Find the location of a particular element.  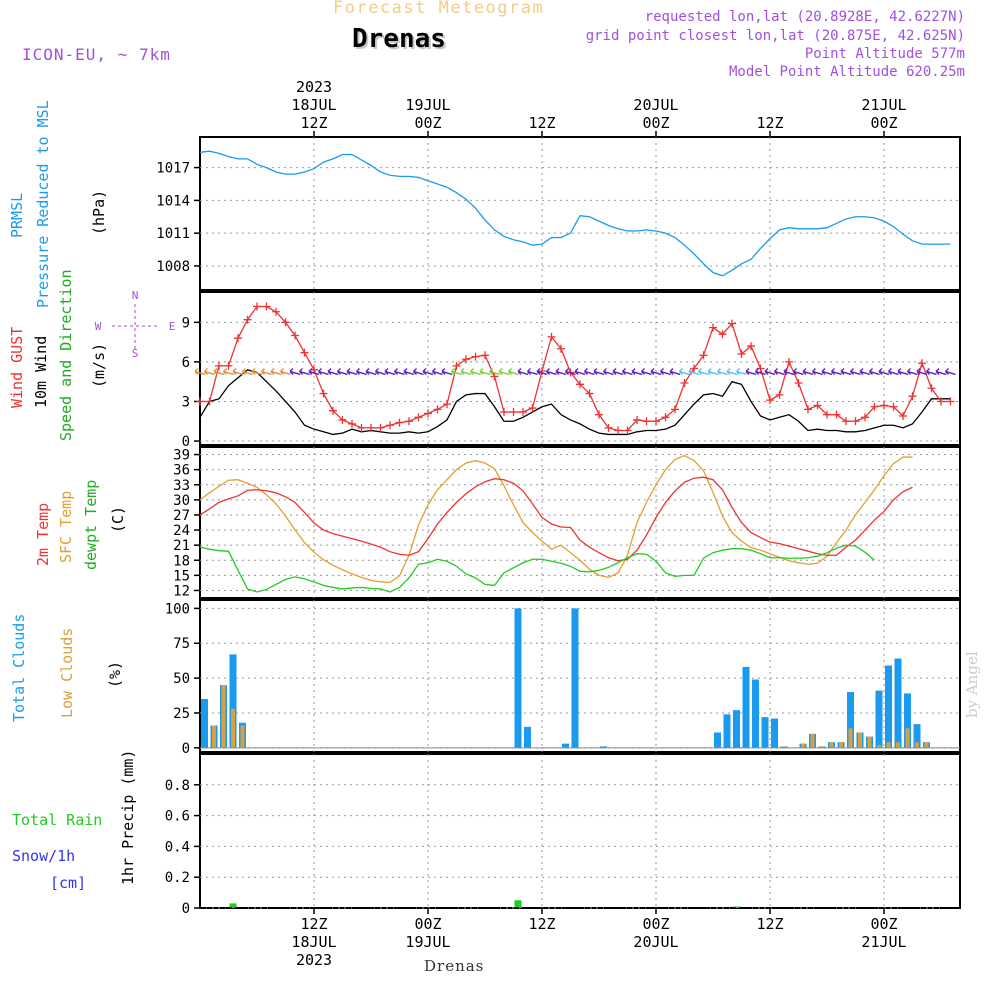

chart-subtitle: Forecast Meteogram is located at coordinates (439, 9).